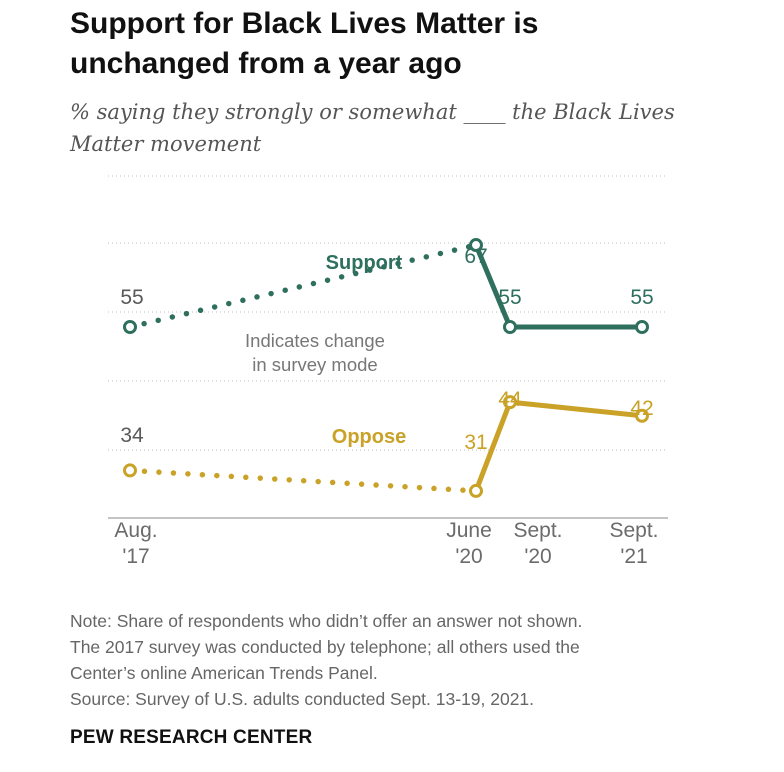  I want to click on x-tick-label-1-line-2: '17, so click(135, 556).